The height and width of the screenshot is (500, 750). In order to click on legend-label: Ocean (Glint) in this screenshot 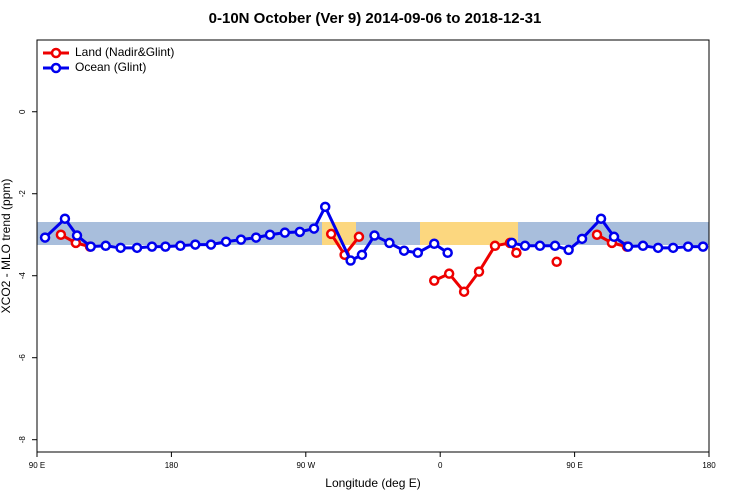, I will do `click(110, 67)`.